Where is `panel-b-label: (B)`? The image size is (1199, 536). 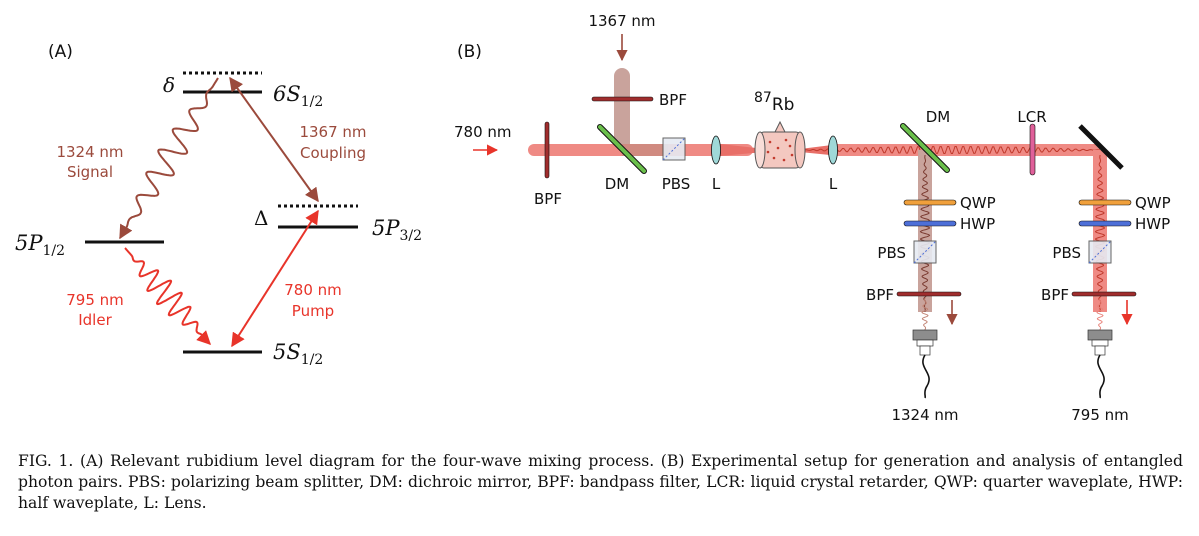
panel-b-label: (B) is located at coordinates (469, 52).